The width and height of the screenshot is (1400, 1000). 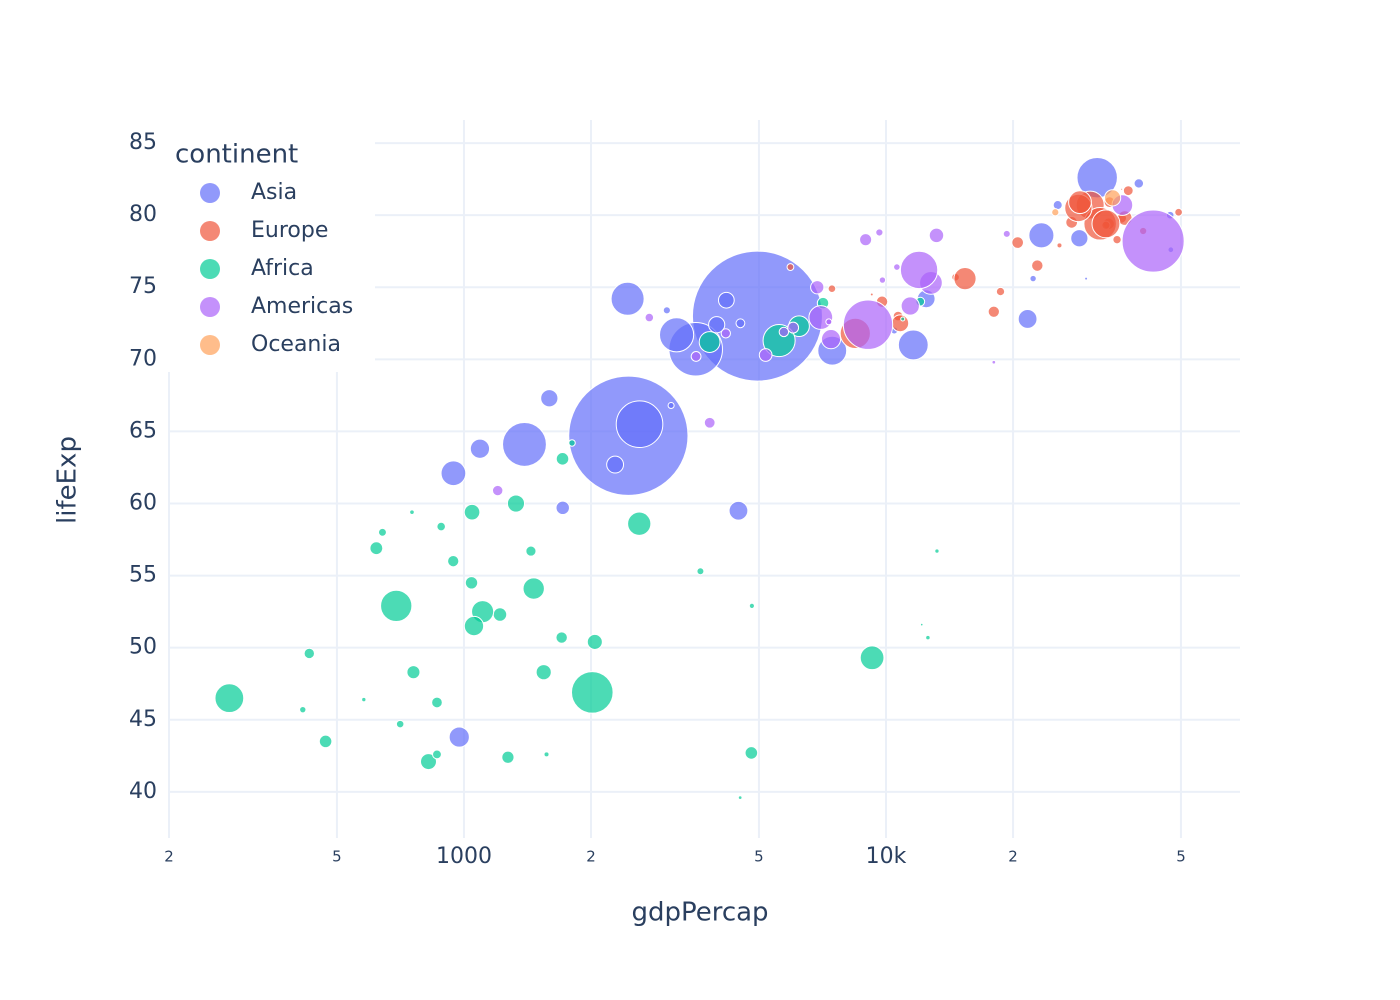 What do you see at coordinates (143, 430) in the screenshot?
I see `y-tick-label: 65` at bounding box center [143, 430].